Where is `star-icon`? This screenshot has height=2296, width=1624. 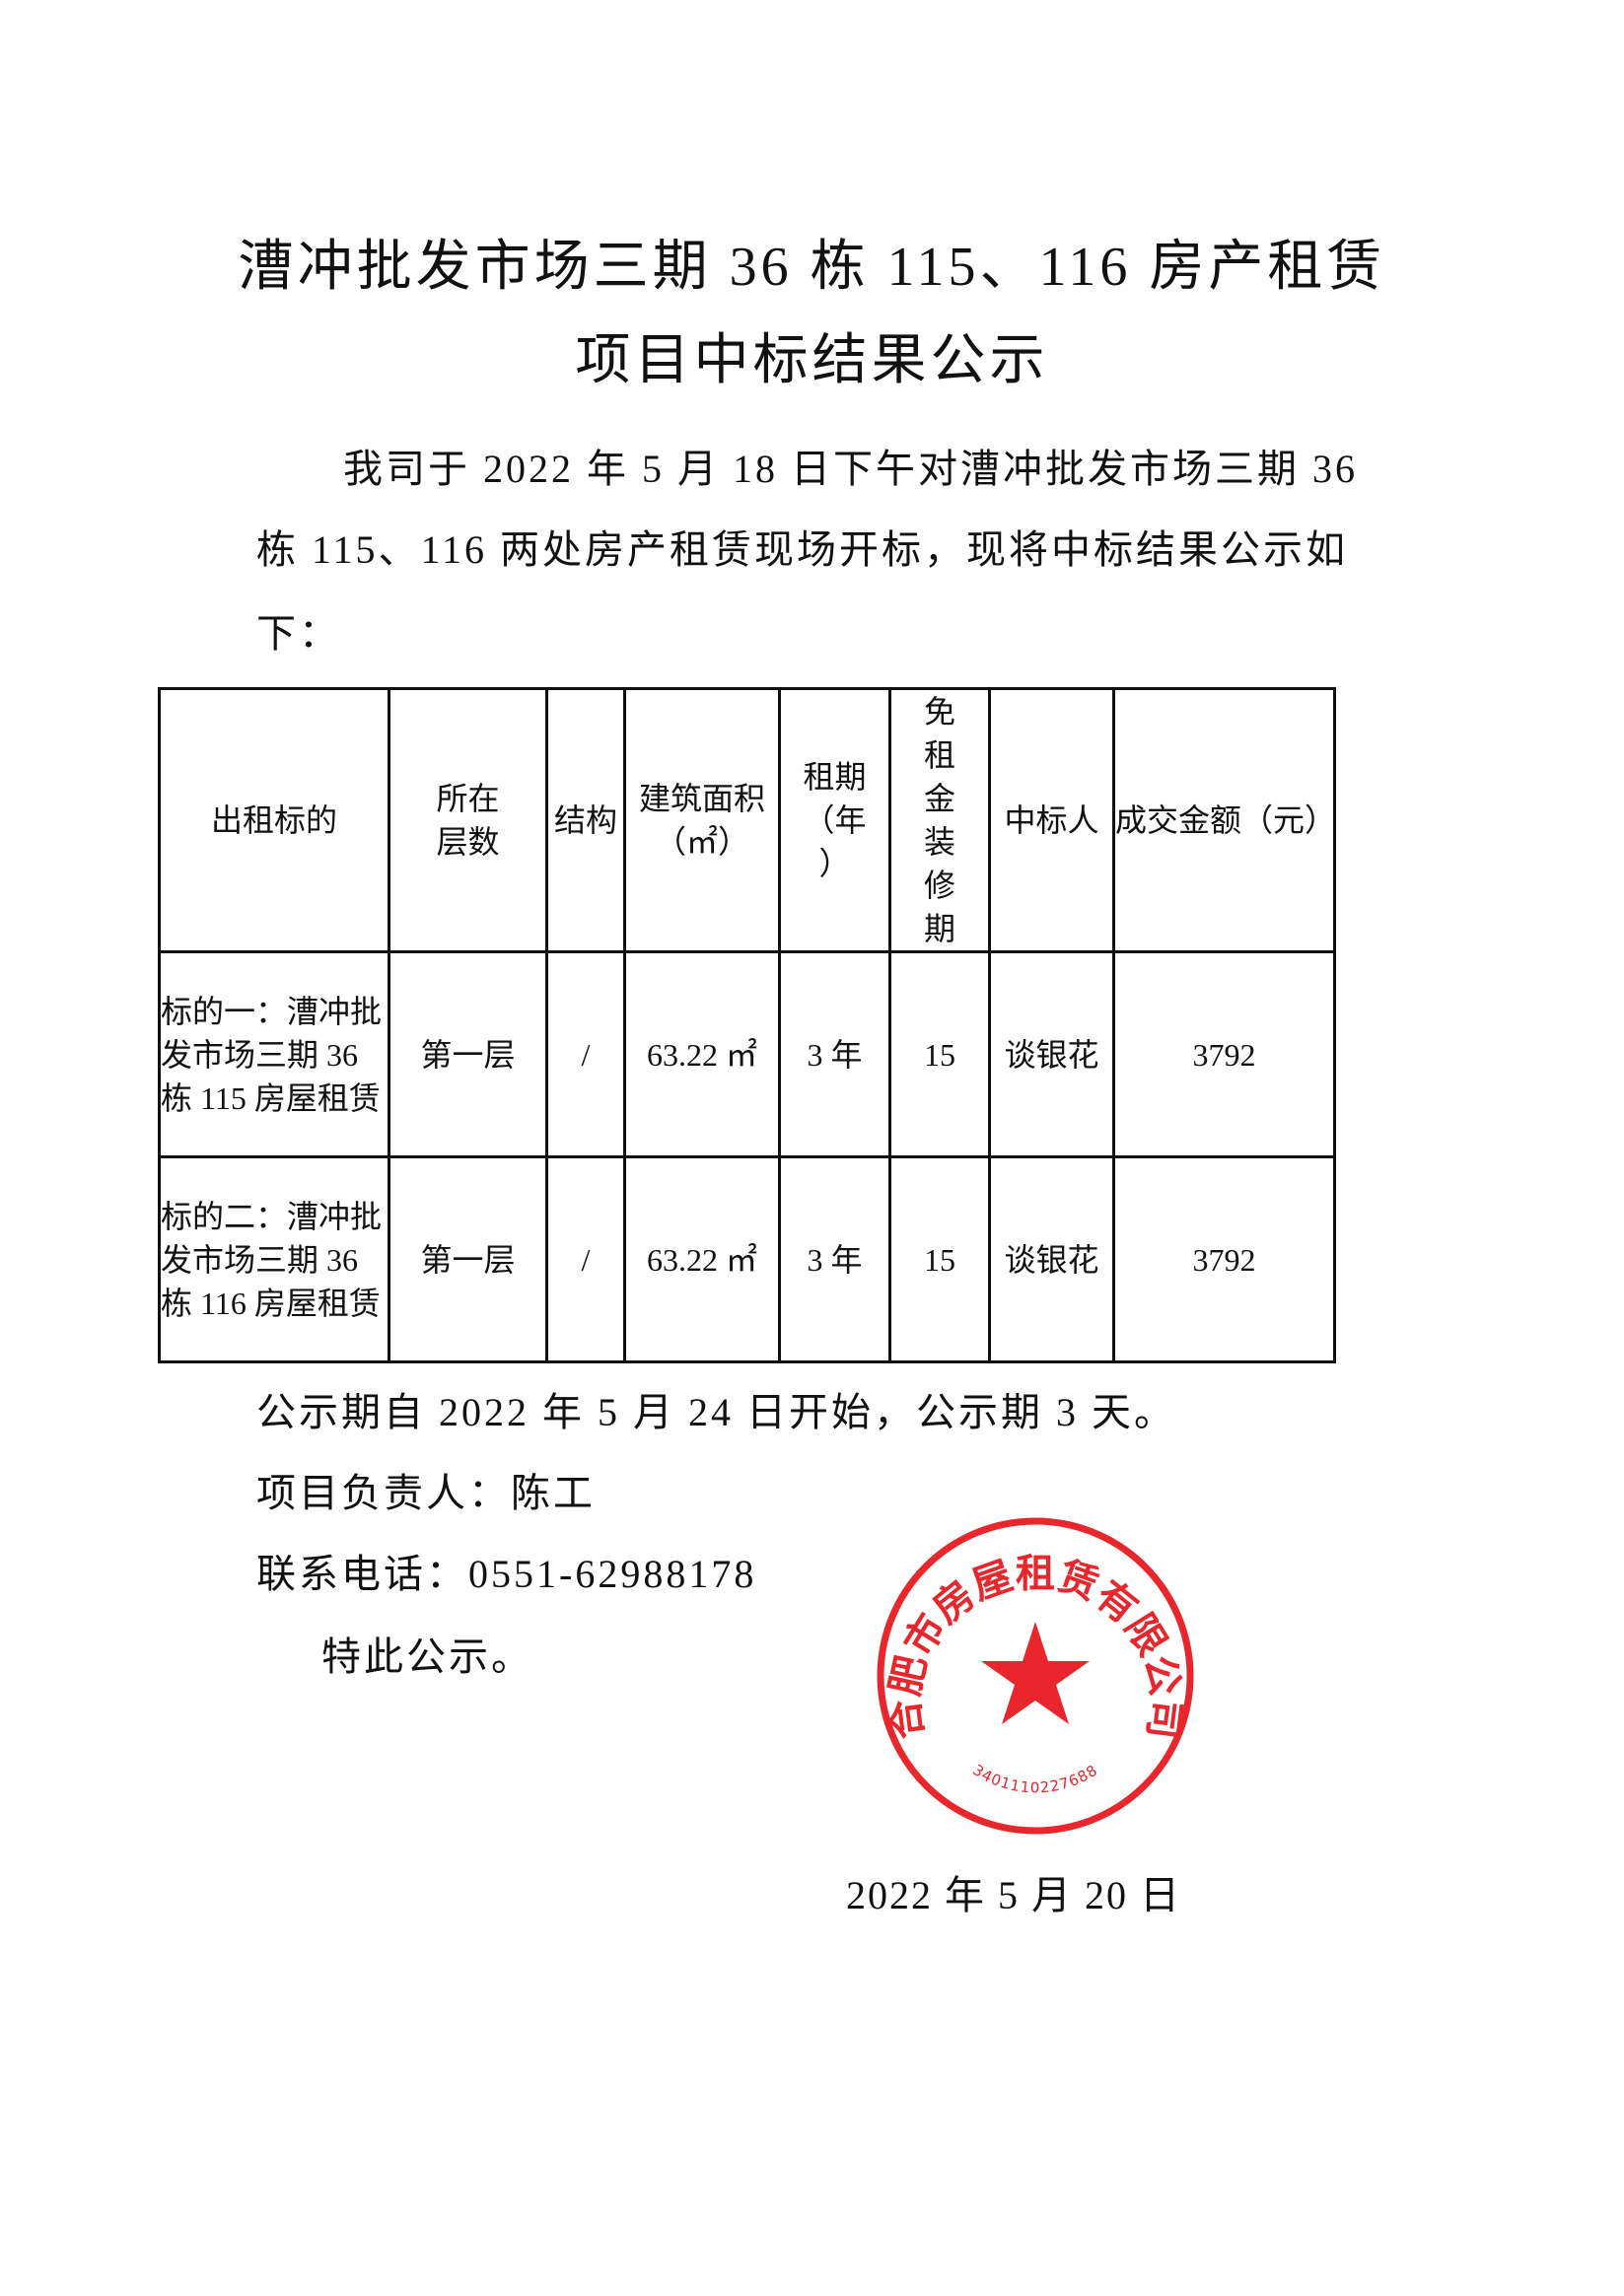 star-icon is located at coordinates (1036, 1673).